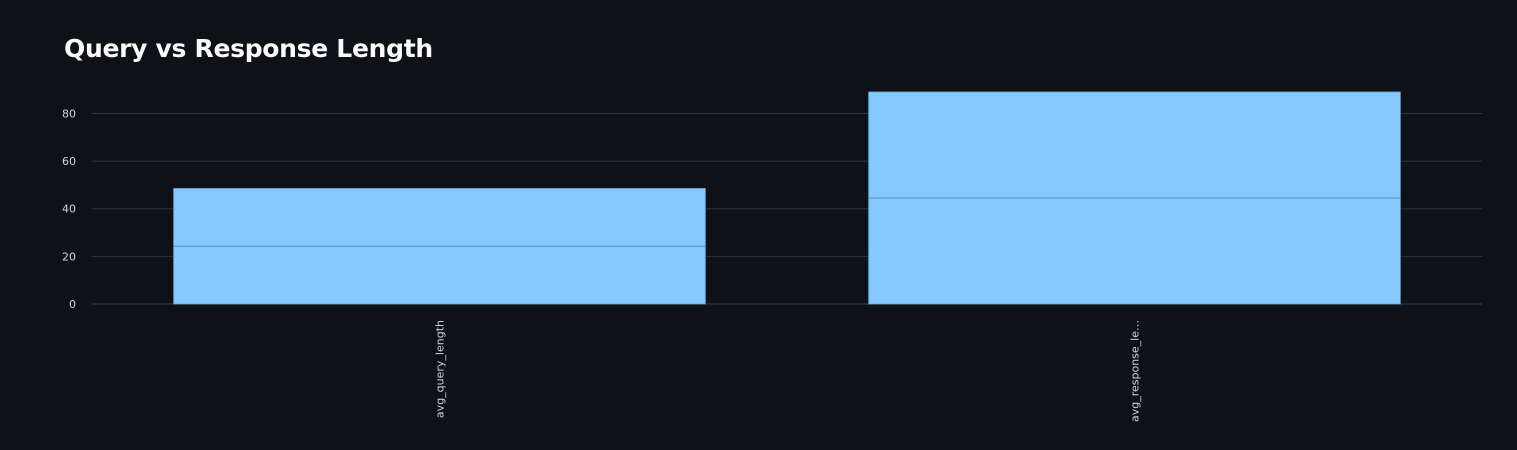 The image size is (1517, 450). I want to click on chart-title: Query vs Response Length, so click(248, 48).